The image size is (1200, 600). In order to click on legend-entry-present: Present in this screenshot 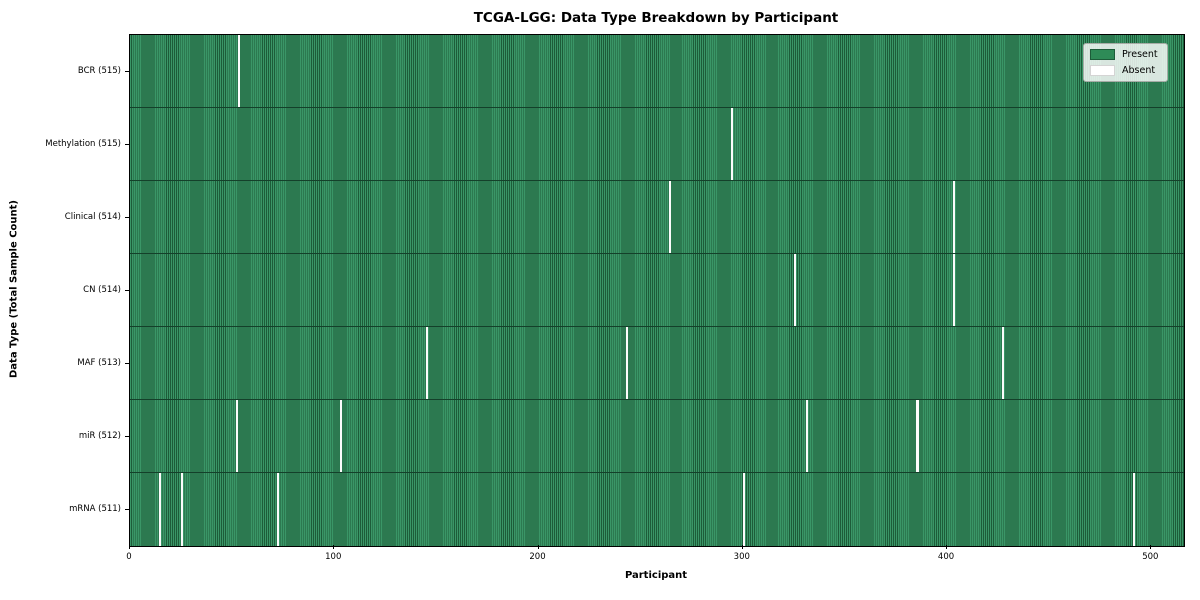, I will do `click(1124, 54)`.